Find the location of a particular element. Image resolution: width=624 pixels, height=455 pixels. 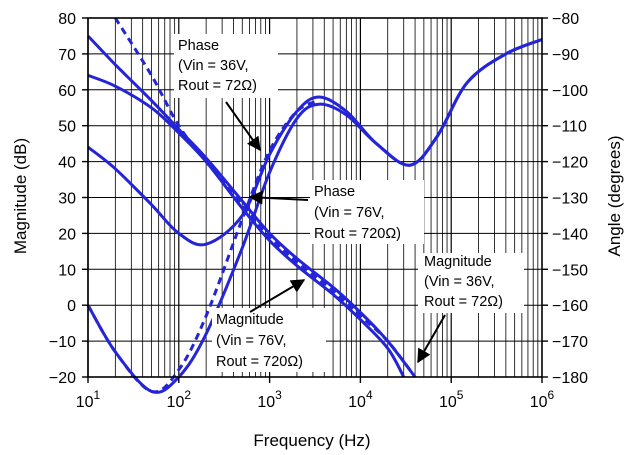

annotation-phase-36v-line1: Phase is located at coordinates (198, 46).